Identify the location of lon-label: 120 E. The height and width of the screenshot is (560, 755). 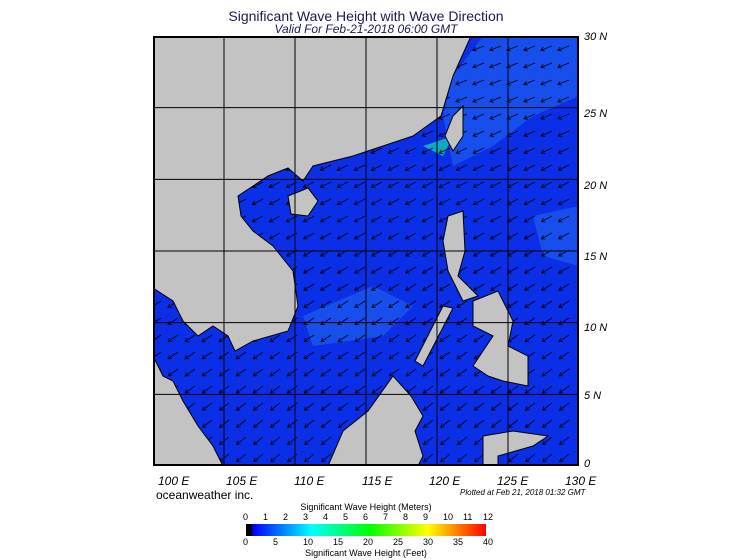
(445, 481).